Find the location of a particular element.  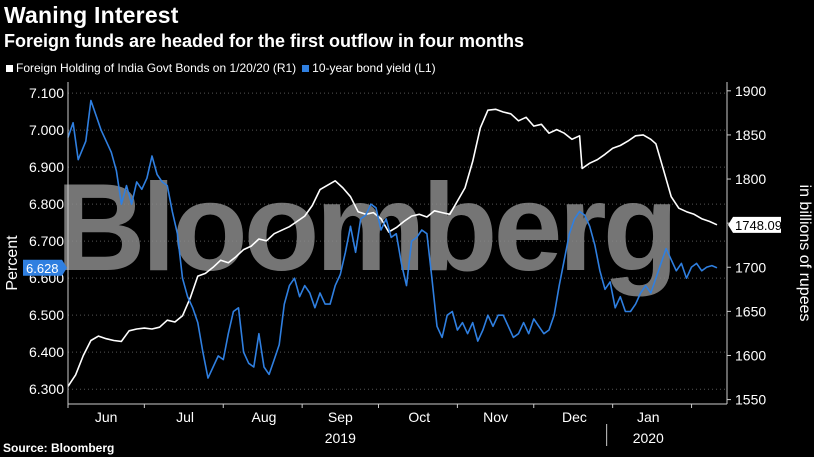

year-label: 2019 is located at coordinates (340, 438).